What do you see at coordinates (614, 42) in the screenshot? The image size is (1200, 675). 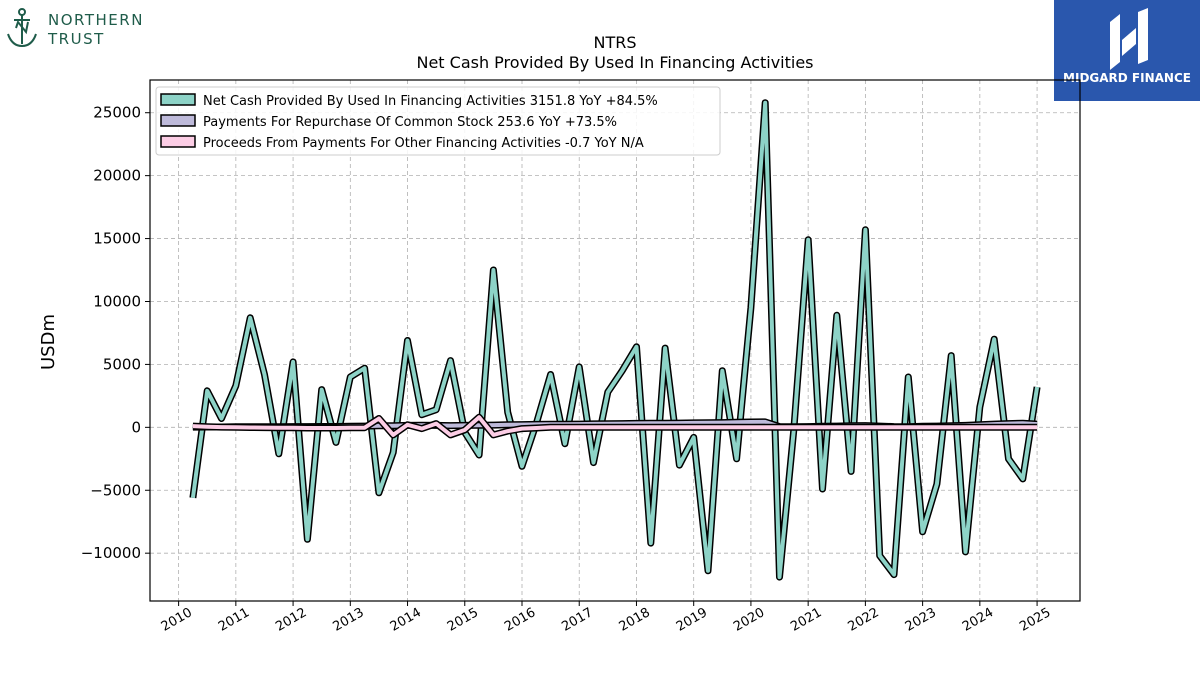 I see `chart-title: NTRS` at bounding box center [614, 42].